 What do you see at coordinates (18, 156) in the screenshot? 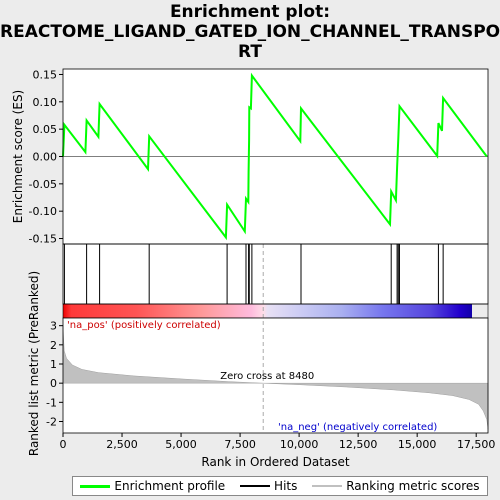
I see `es-y-axis-title: Enrichment score (ES)` at bounding box center [18, 156].